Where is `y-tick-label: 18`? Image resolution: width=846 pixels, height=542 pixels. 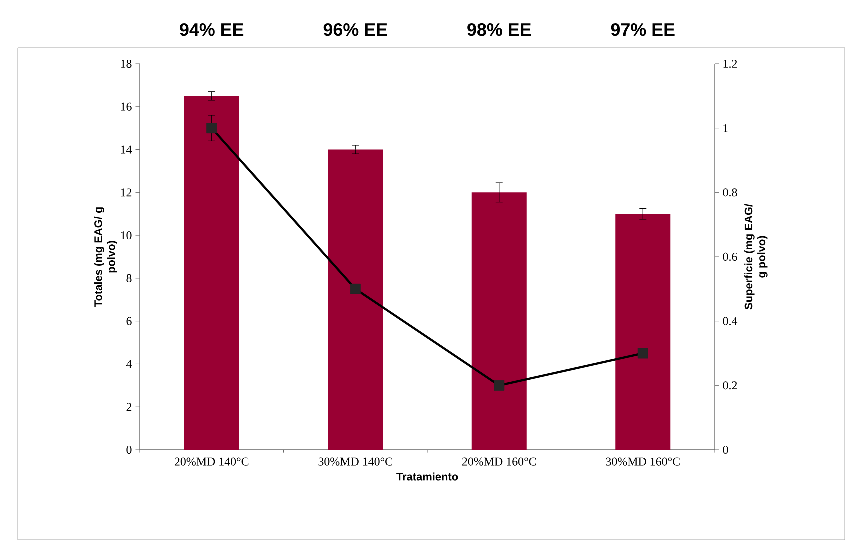
y-tick-label: 18 is located at coordinates (126, 64).